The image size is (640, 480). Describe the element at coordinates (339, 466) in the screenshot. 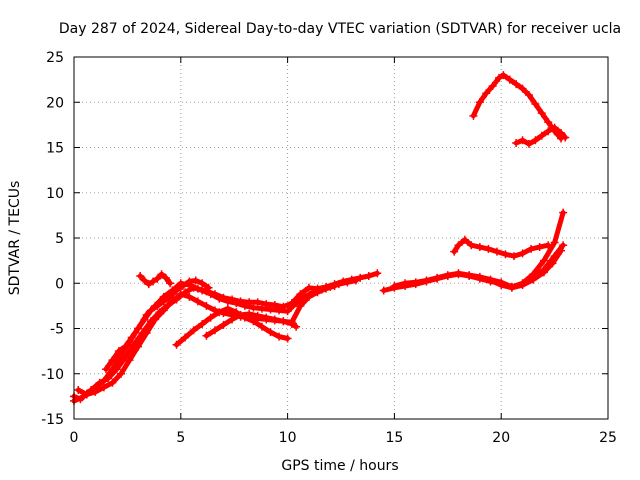

I see `x-axis-label: GPS time / hours` at that location.